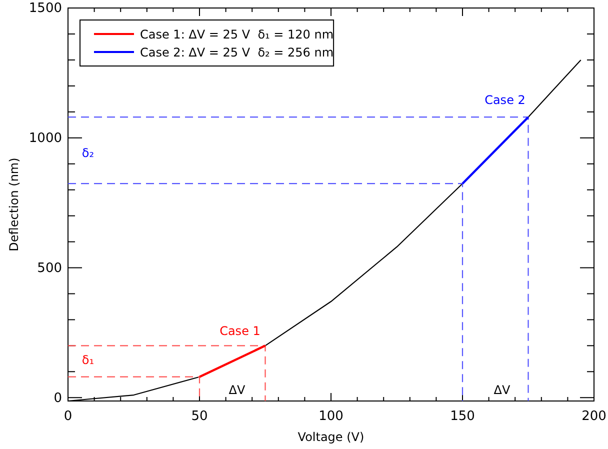 This screenshot has width=608, height=449. Describe the element at coordinates (49, 268) in the screenshot. I see `y-tick-label: 500` at that location.